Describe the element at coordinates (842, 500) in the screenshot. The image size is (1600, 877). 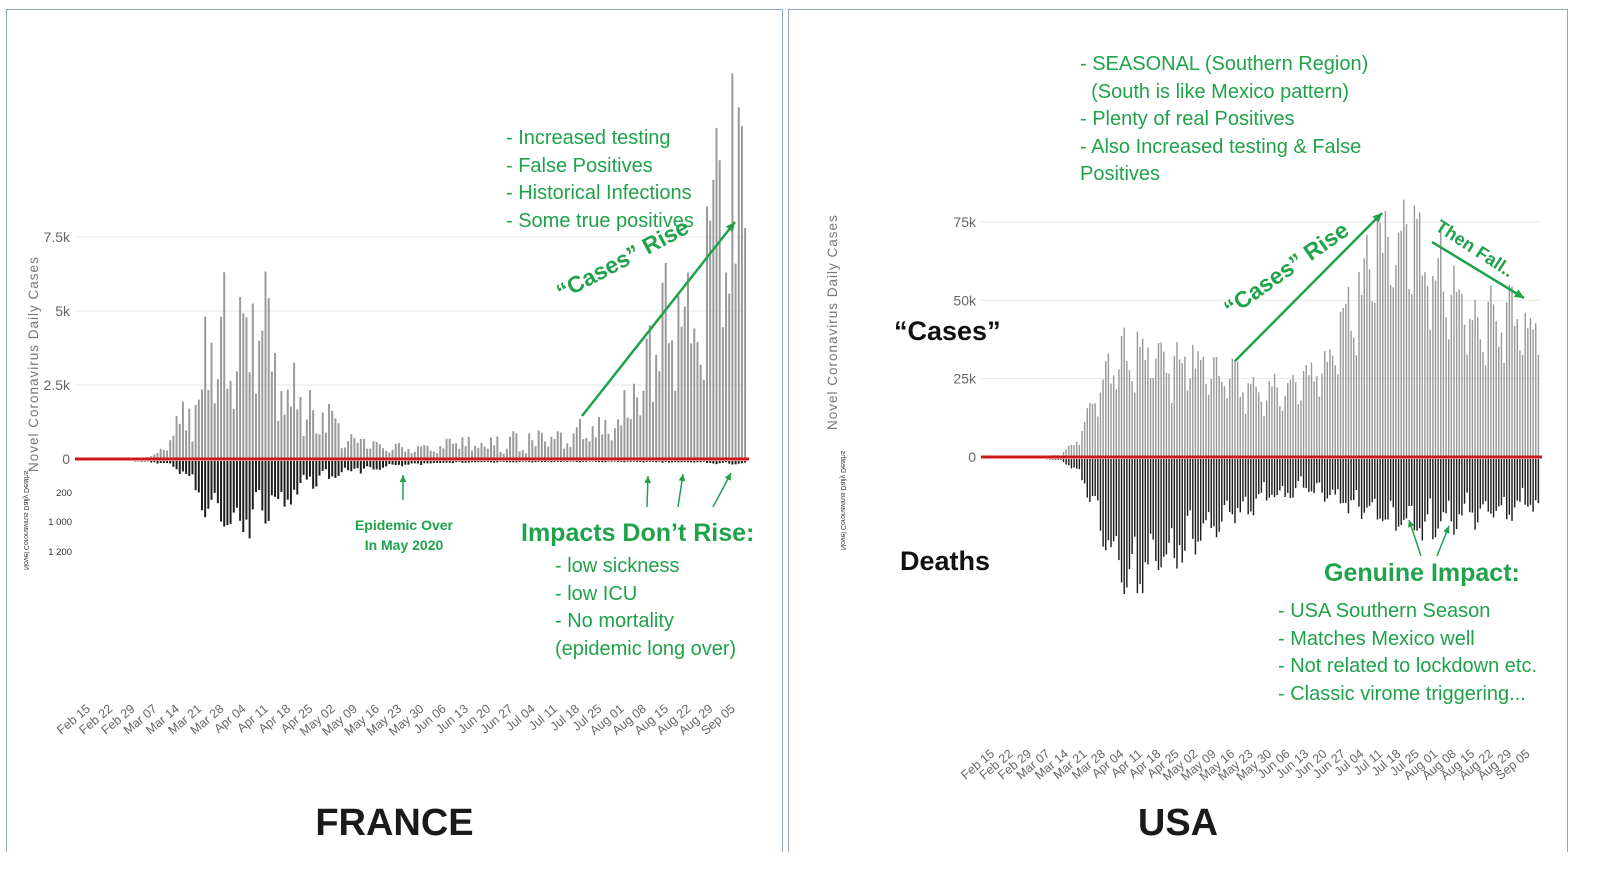
I see `usa-deaths-axis-label: Novel Coronavirus Daily Deaths` at that location.